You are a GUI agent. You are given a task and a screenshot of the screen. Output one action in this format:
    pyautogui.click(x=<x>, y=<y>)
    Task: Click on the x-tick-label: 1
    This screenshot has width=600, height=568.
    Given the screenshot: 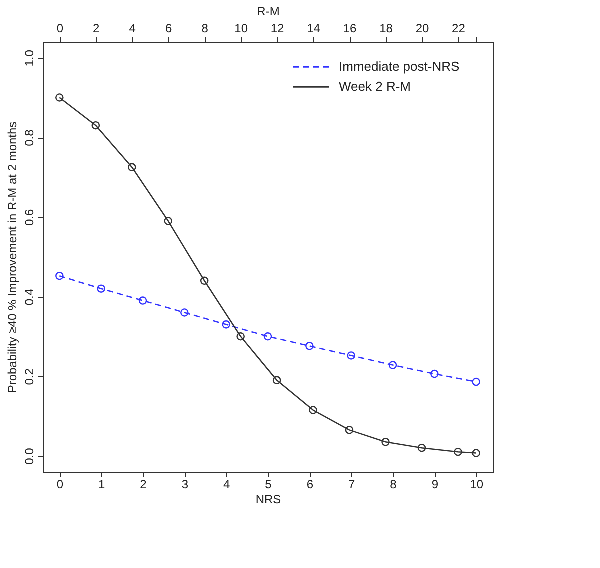 What is the action you would take?
    pyautogui.click(x=102, y=485)
    